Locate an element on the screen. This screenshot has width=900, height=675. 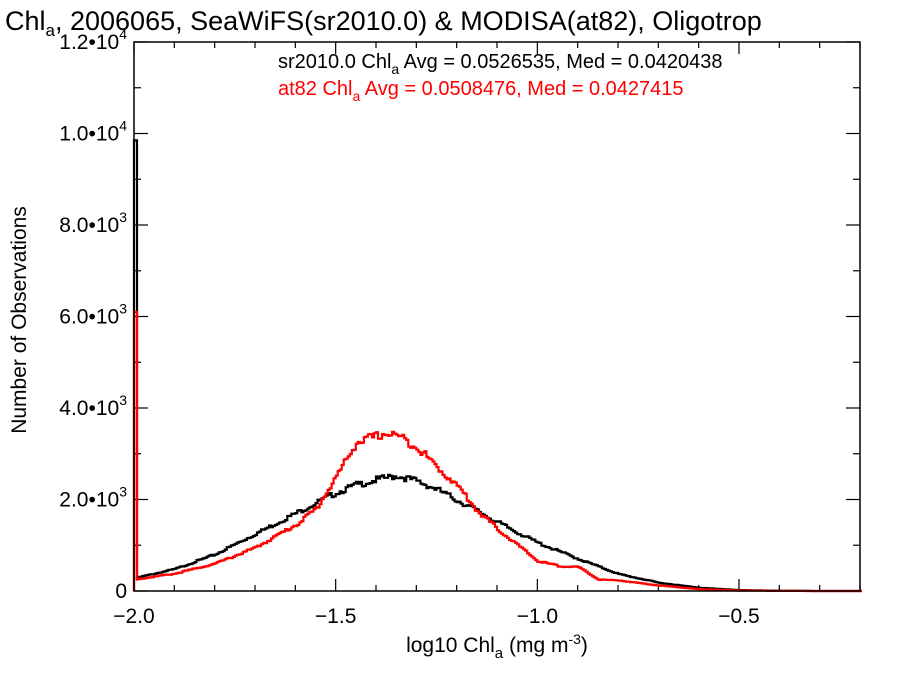
y-tick-label: 1.0•104 is located at coordinates (93, 132).